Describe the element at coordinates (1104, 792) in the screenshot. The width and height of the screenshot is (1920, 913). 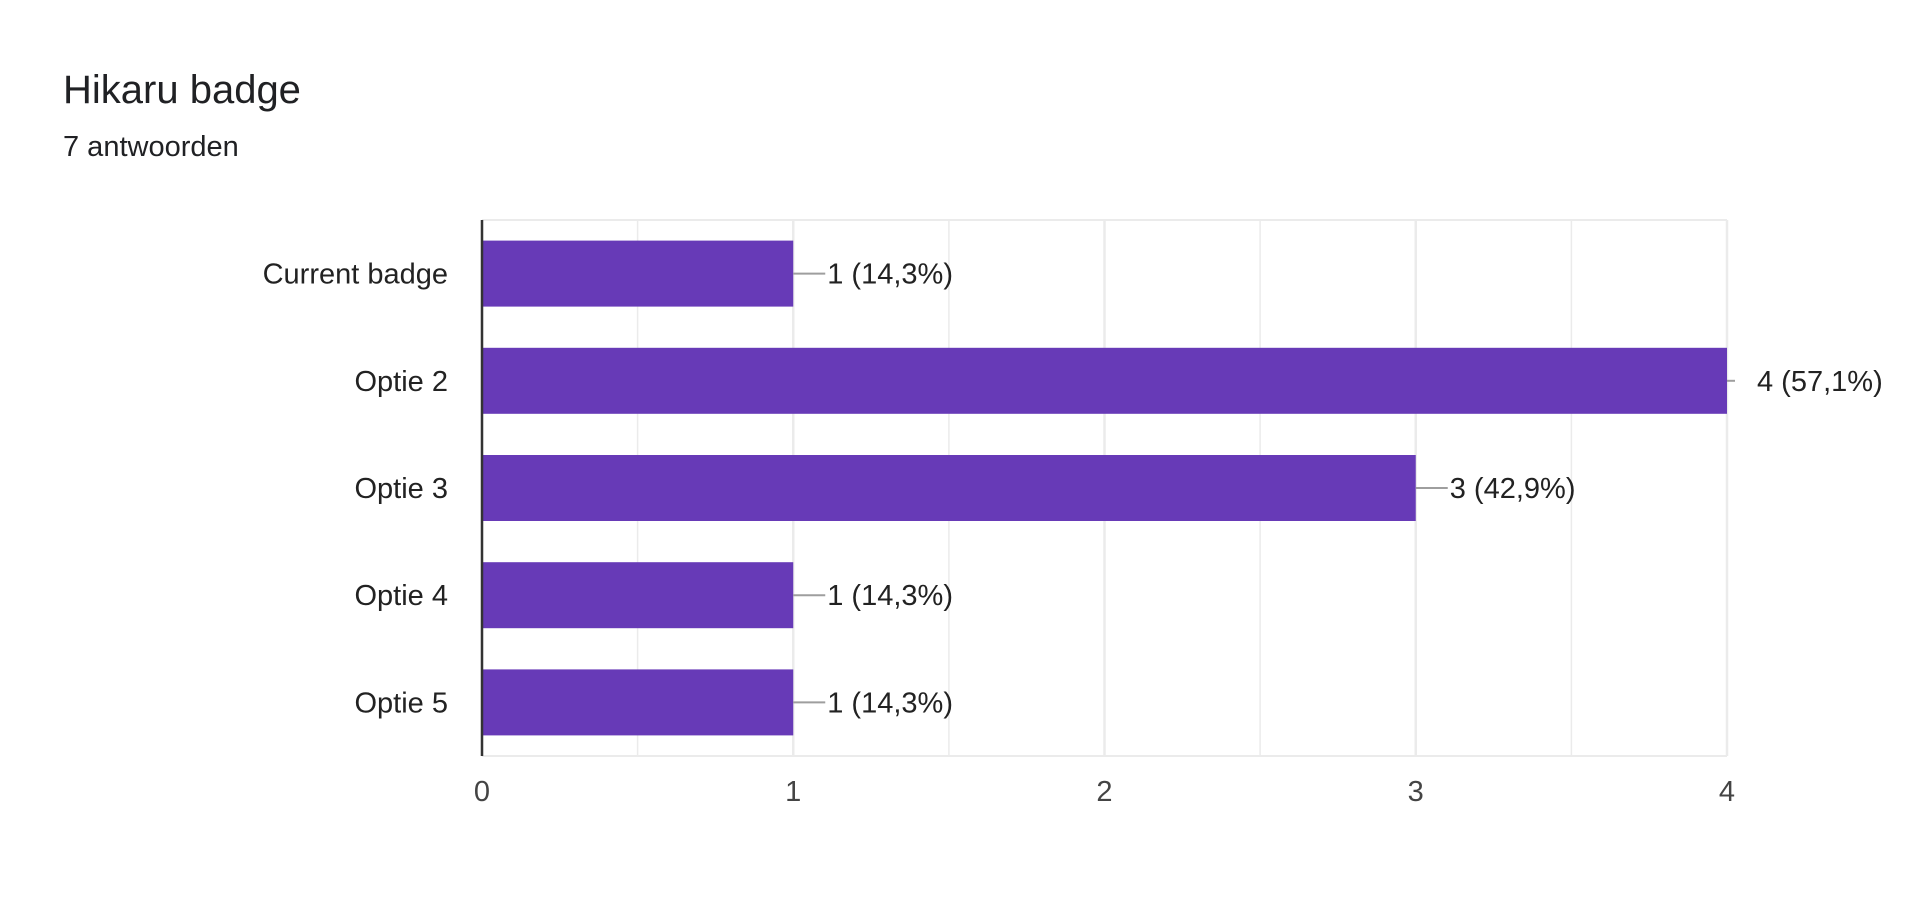
I see `x-tick-label: 2` at that location.